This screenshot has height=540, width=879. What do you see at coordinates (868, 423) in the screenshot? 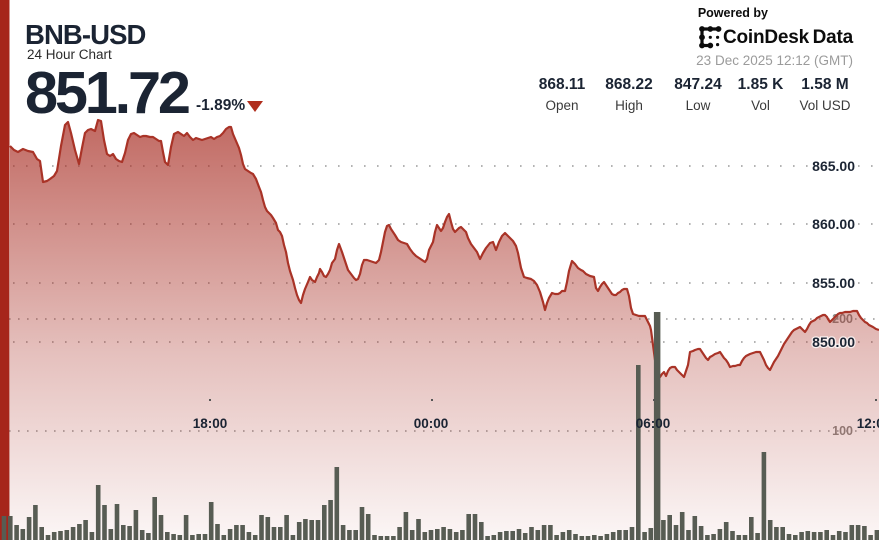
I see `svg-text: 12:00` at bounding box center [868, 423].